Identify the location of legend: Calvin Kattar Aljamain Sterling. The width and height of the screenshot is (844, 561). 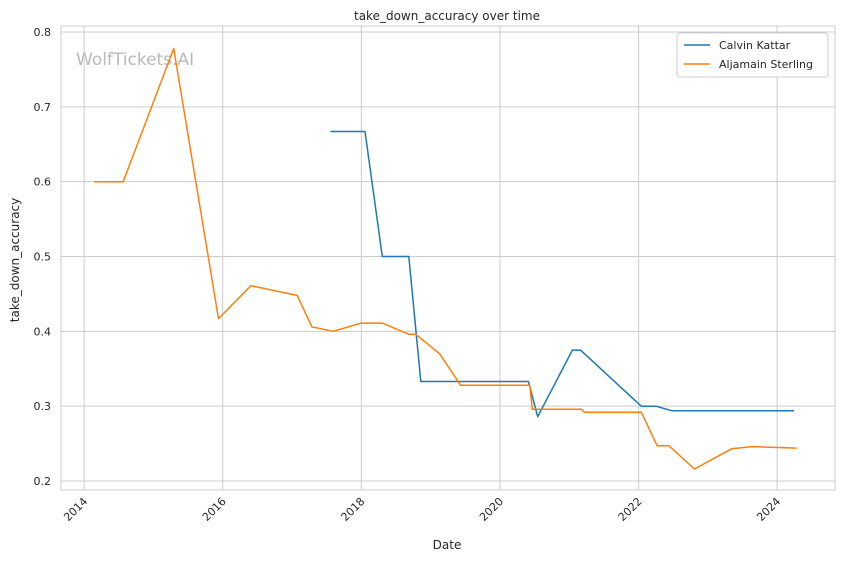
(752, 55).